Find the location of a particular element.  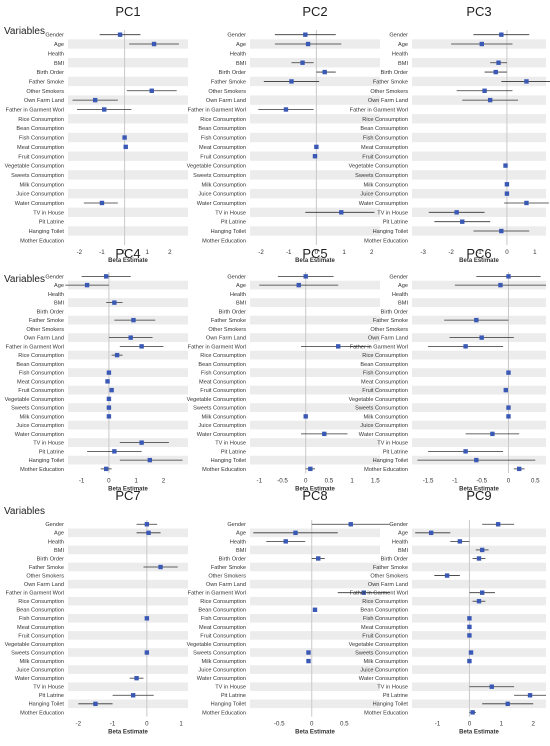

panel-title: PC6 is located at coordinates (478, 253).